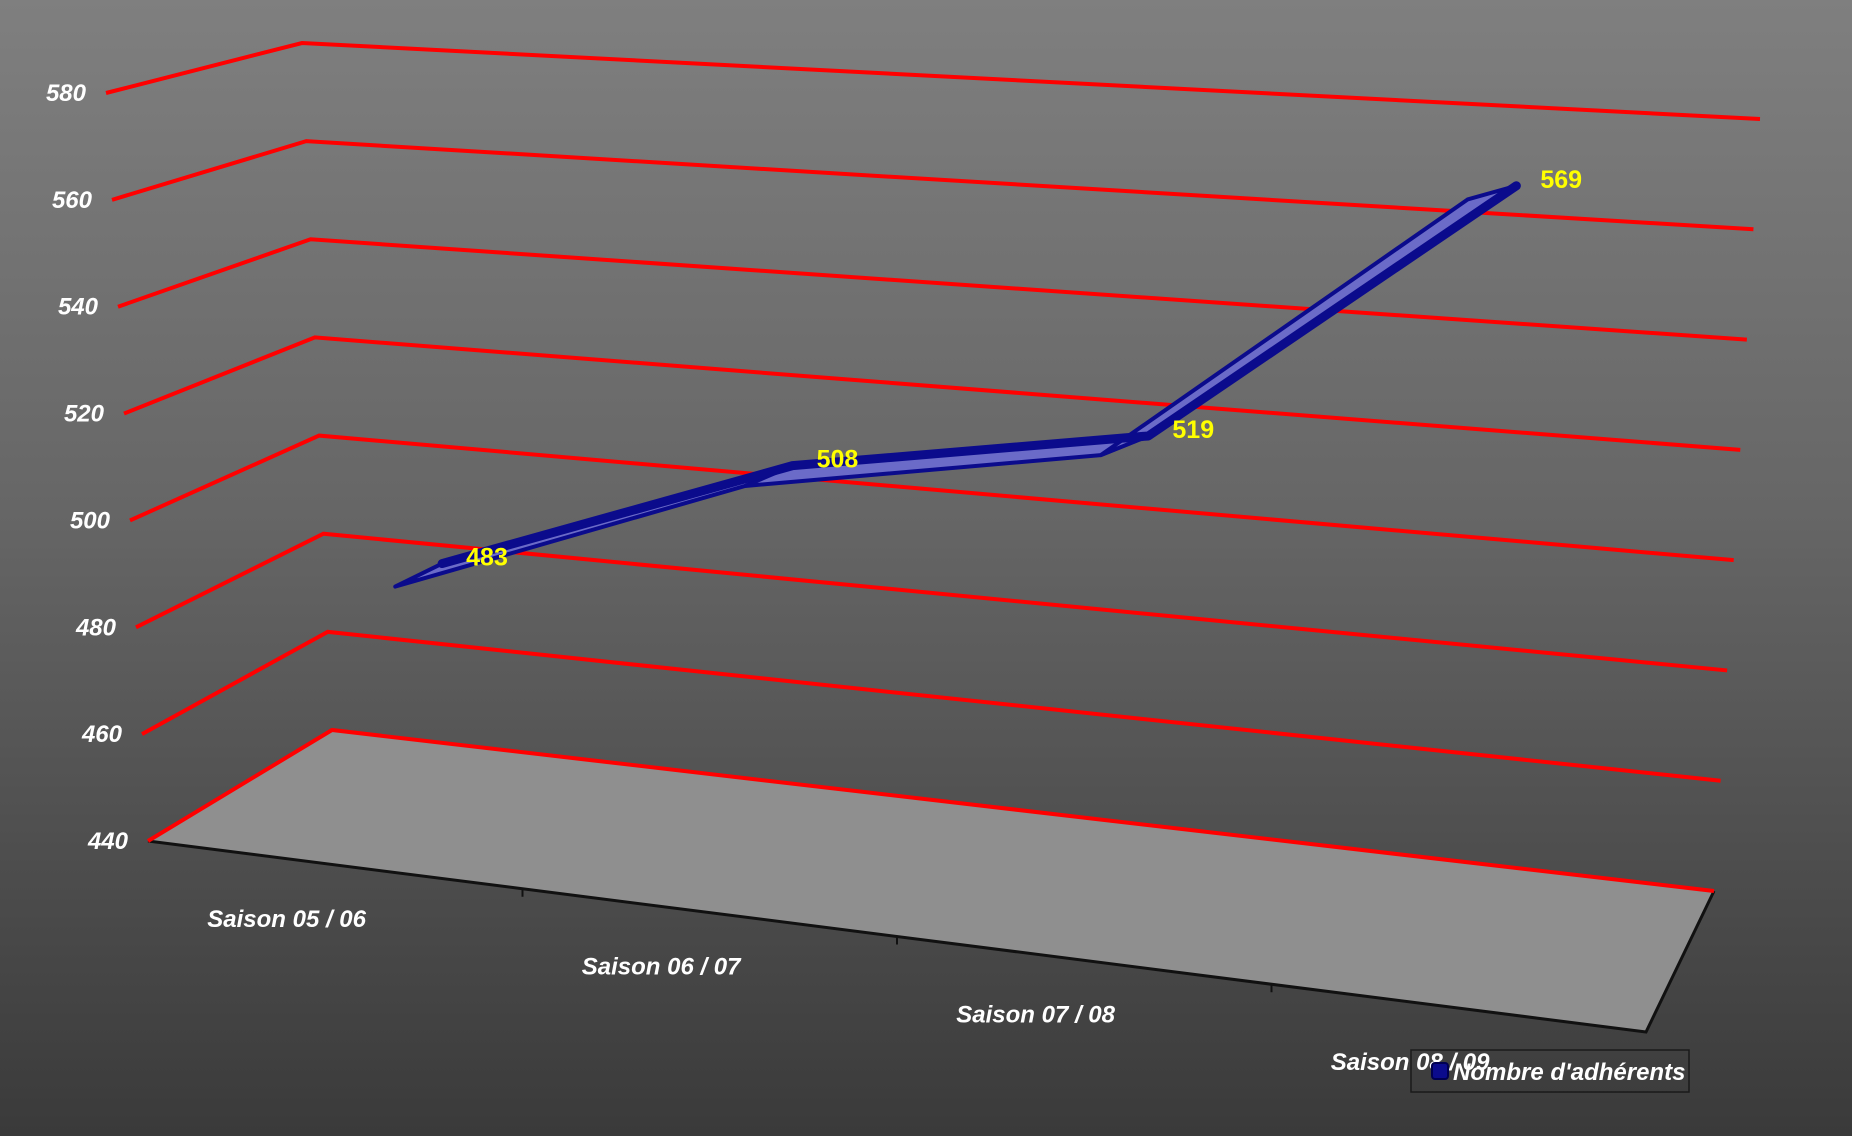  I want to click on x-tick-label: Saison 07 / 08, so click(1035, 1014).